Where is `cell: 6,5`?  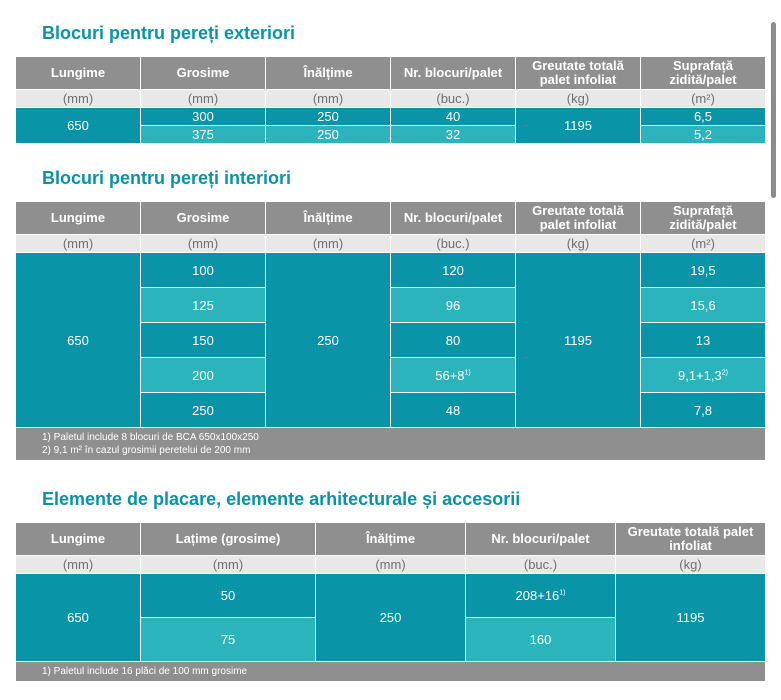
cell: 6,5 is located at coordinates (703, 116).